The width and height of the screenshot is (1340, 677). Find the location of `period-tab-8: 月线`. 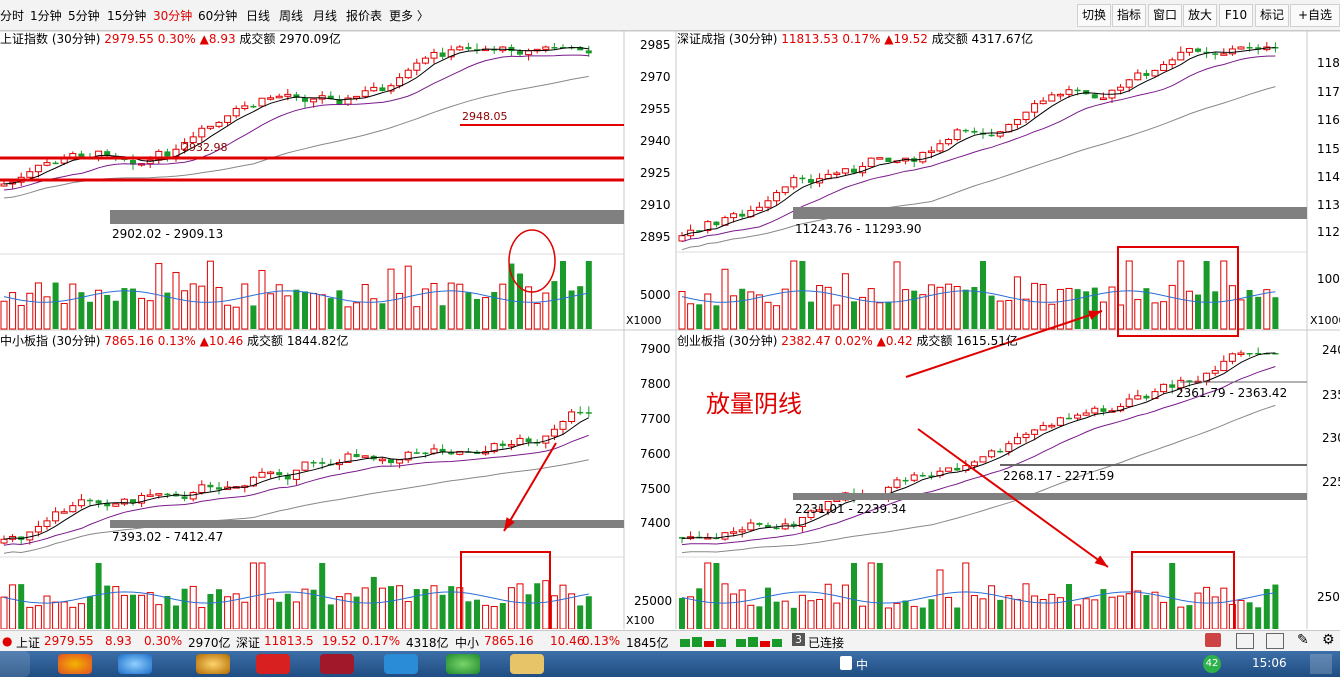

period-tab-8: 月线 is located at coordinates (325, 16).